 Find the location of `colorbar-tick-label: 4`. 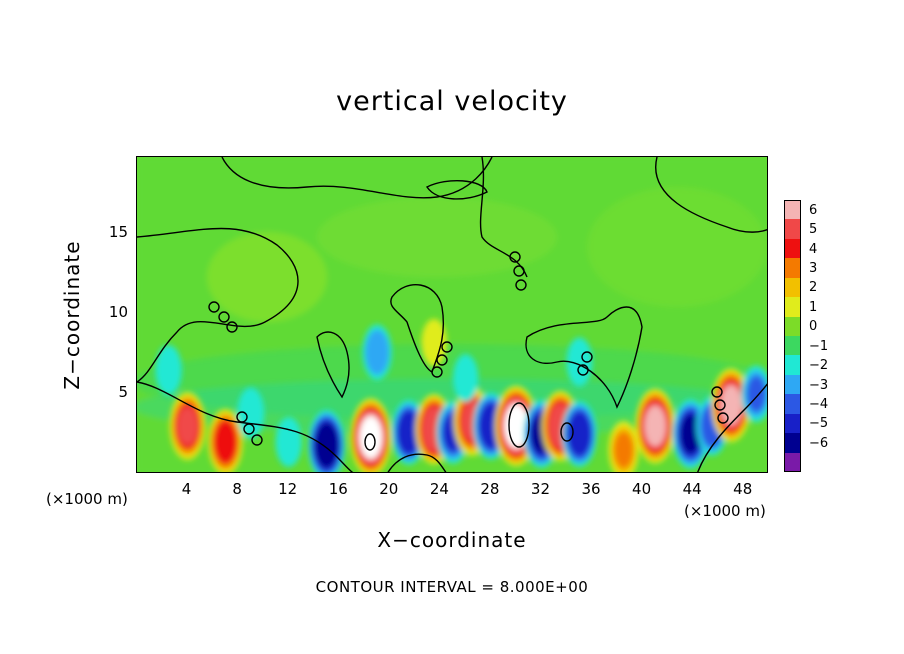

colorbar-tick-label: 4 is located at coordinates (813, 249).